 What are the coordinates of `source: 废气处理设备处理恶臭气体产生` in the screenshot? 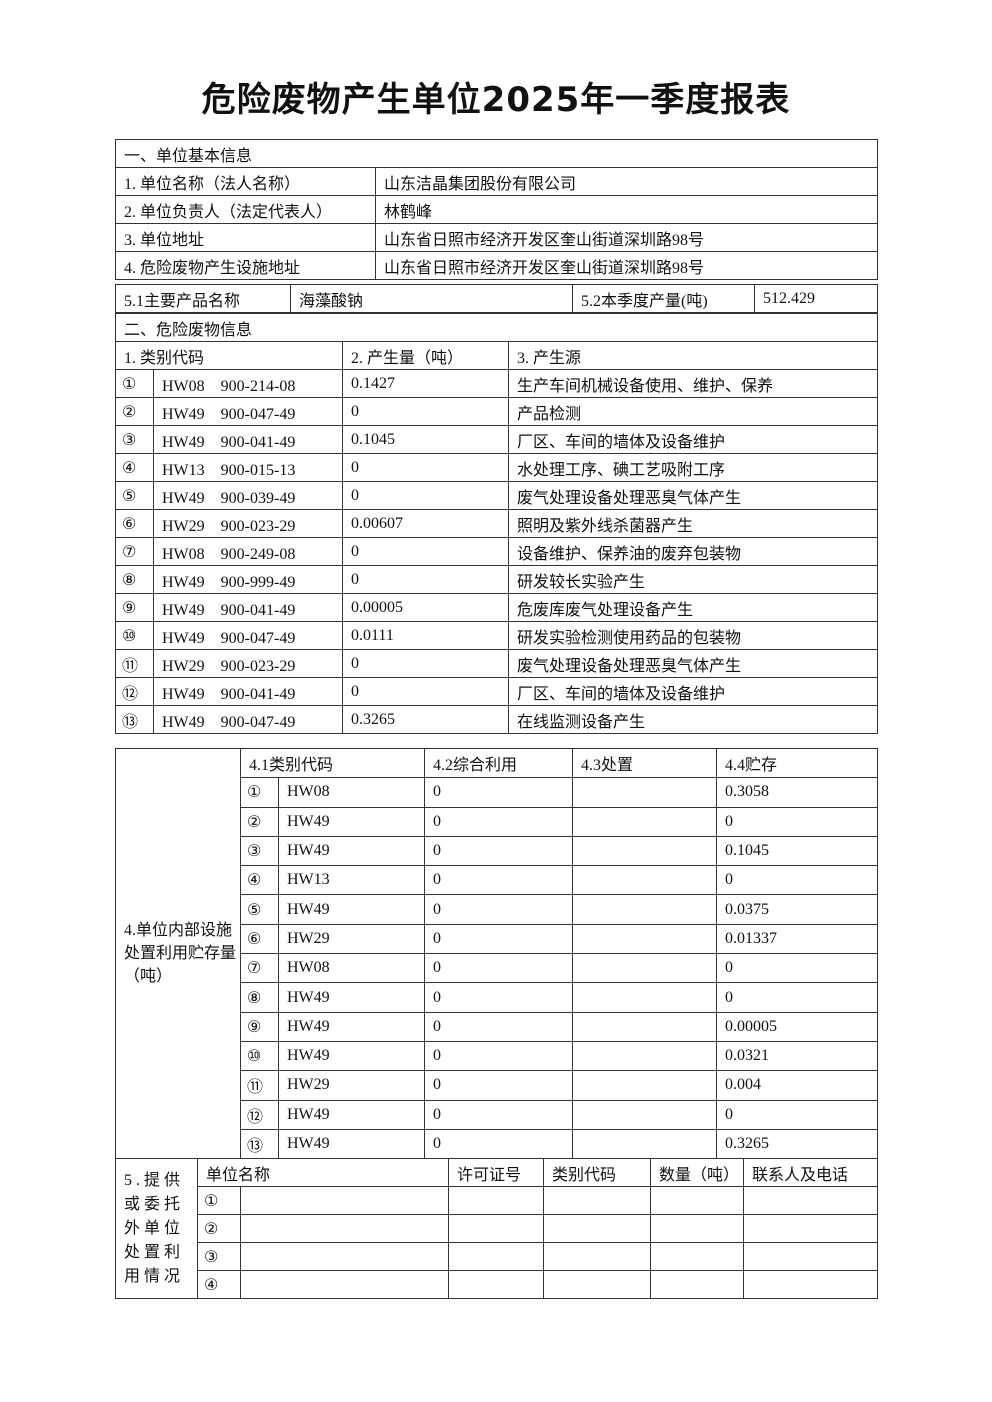 It's located at (693, 663).